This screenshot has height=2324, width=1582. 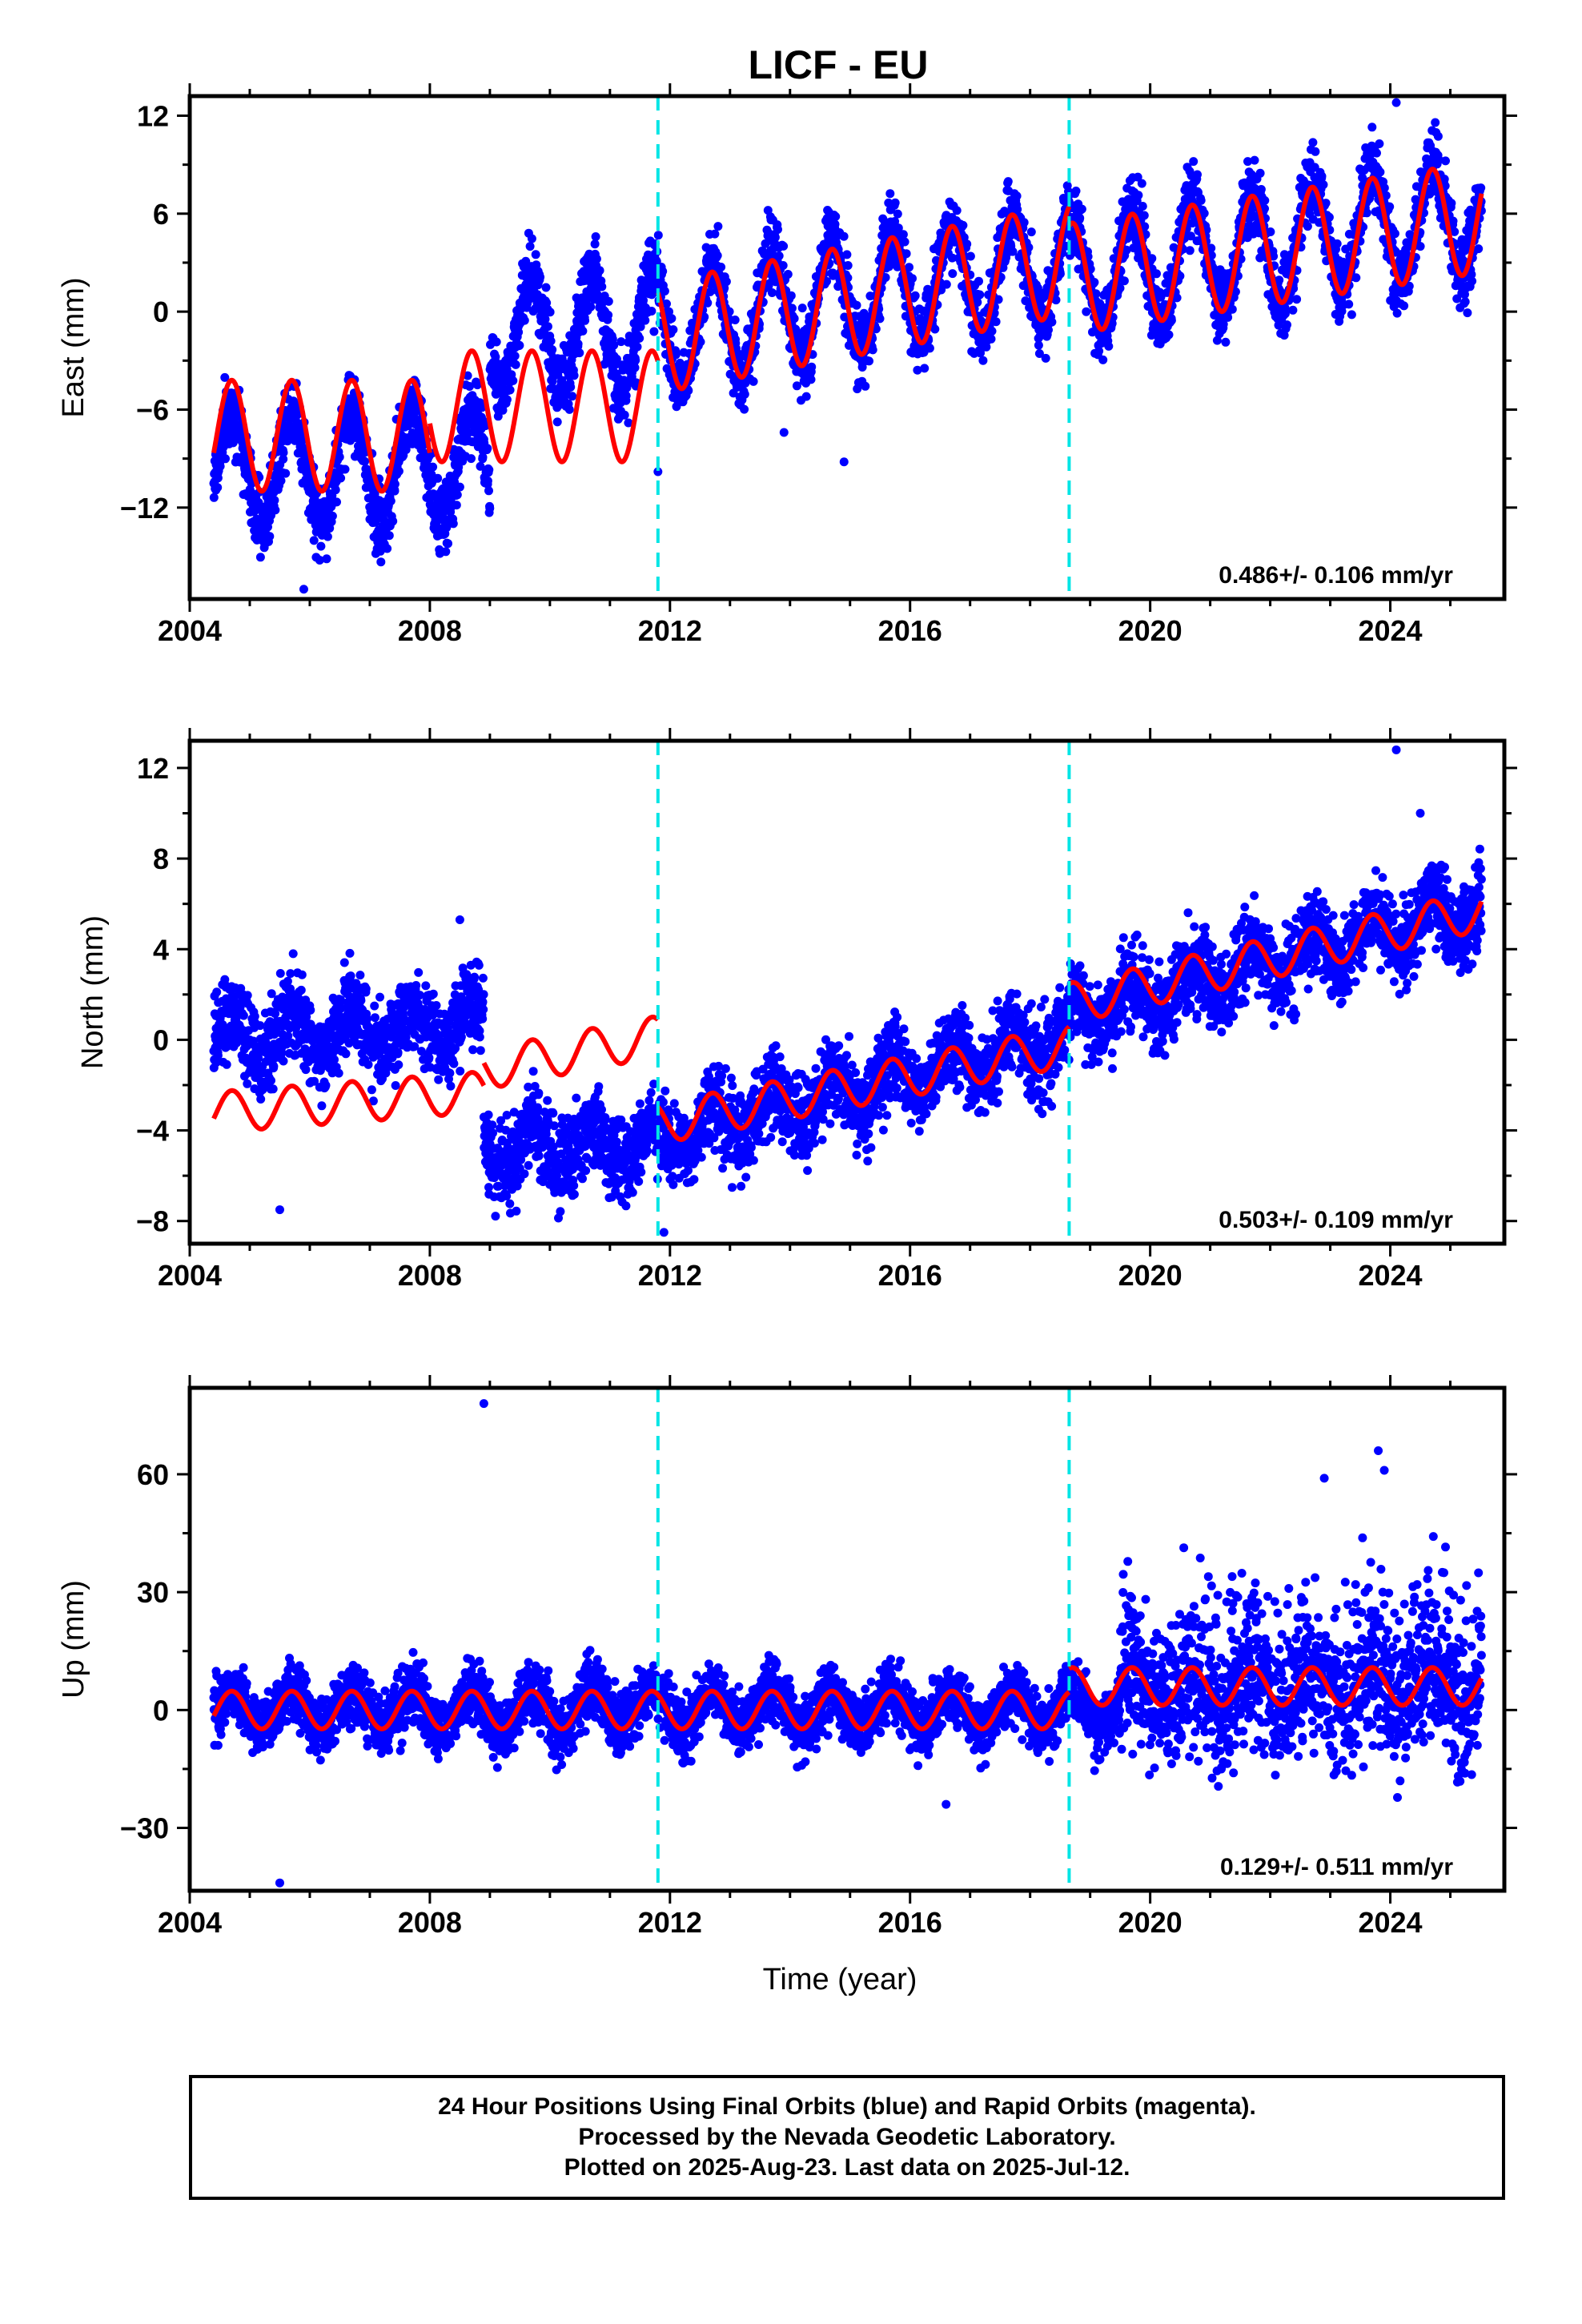 What do you see at coordinates (161, 215) in the screenshot?
I see `y-tick-label: 6` at bounding box center [161, 215].